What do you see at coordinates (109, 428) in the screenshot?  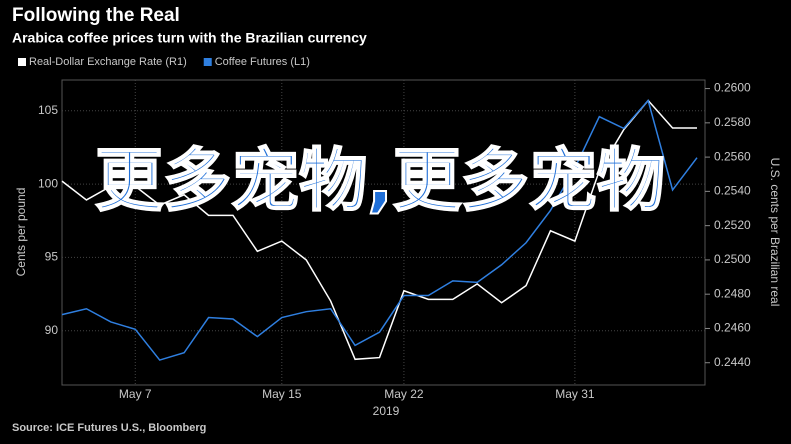 I see `source: Source: ICE Futures U.S., Bloomberg` at bounding box center [109, 428].